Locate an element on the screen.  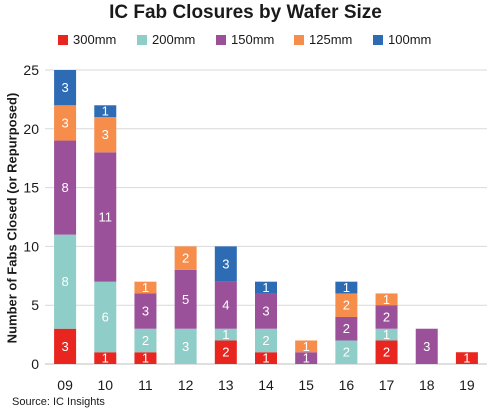
x-tick-label: 12 is located at coordinates (186, 385).